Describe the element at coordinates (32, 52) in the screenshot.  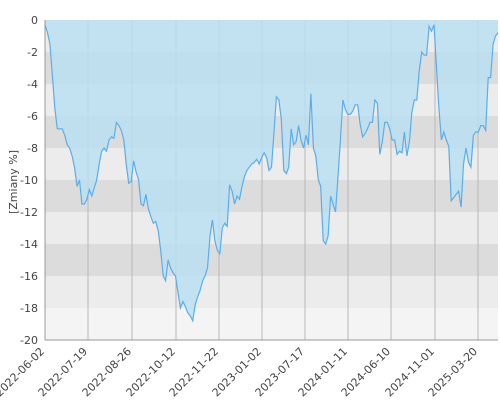
I see `y-tick-label: -2` at that location.